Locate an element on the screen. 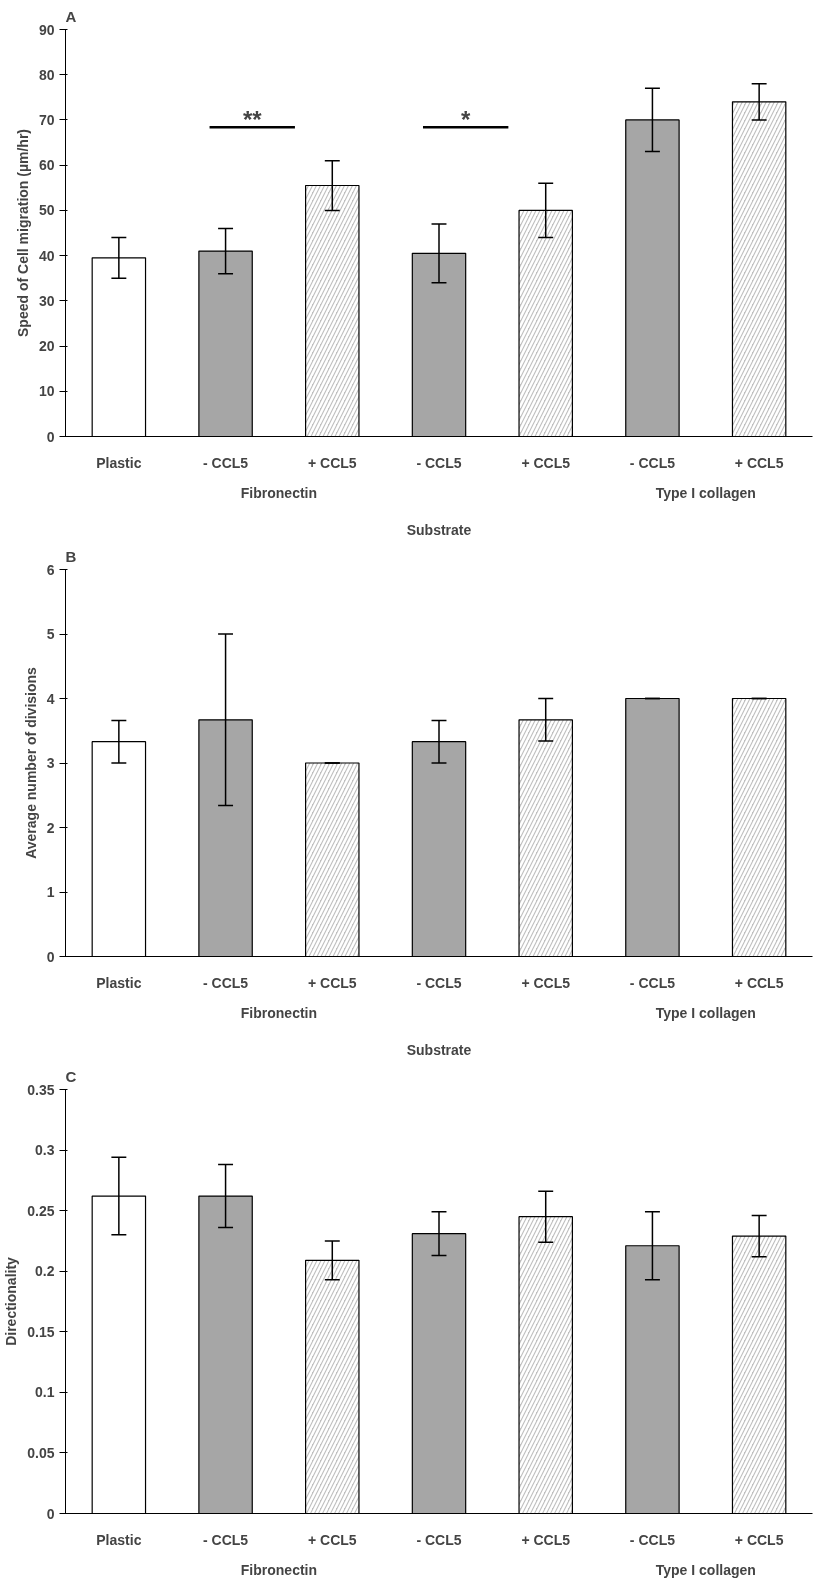 The height and width of the screenshot is (1589, 827). y-tick-label: 70 is located at coordinates (46, 119).